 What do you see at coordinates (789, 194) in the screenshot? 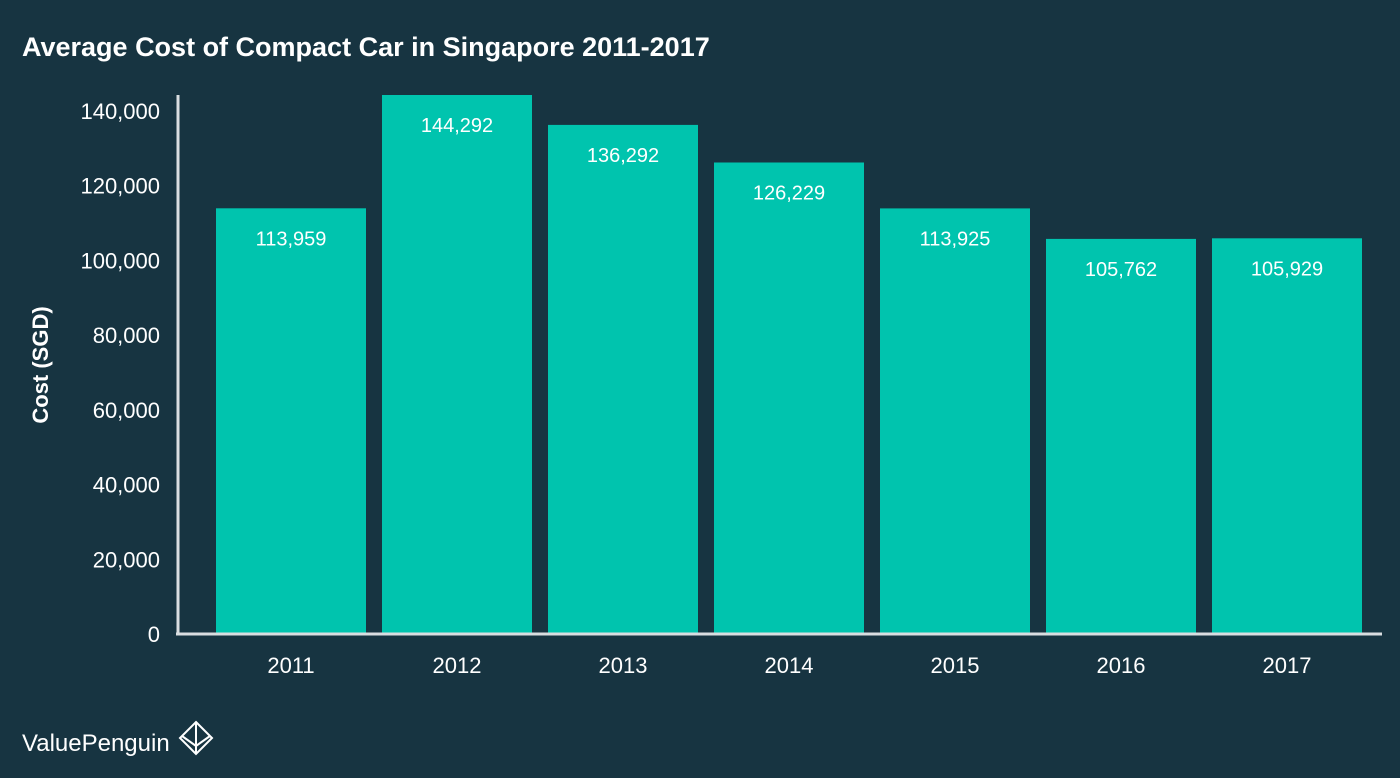
I see `data-label-2014: 126,229` at bounding box center [789, 194].